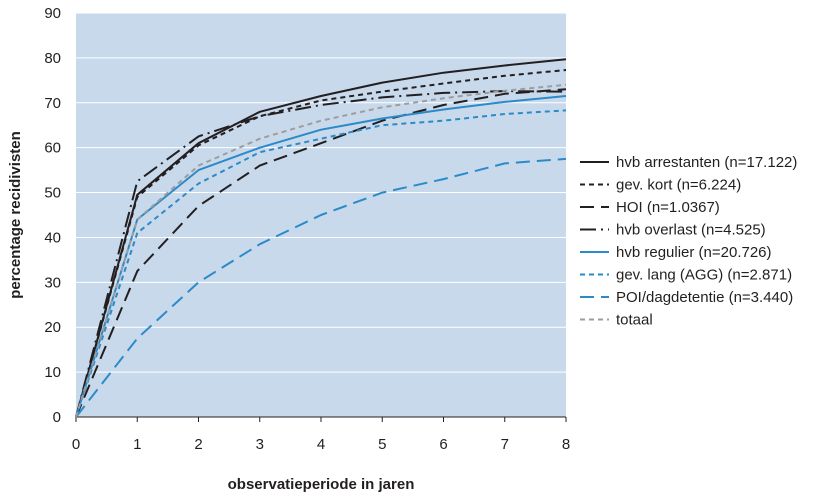 This screenshot has width=835, height=499. Describe the element at coordinates (76, 444) in the screenshot. I see `x-tick-label: 0` at that location.